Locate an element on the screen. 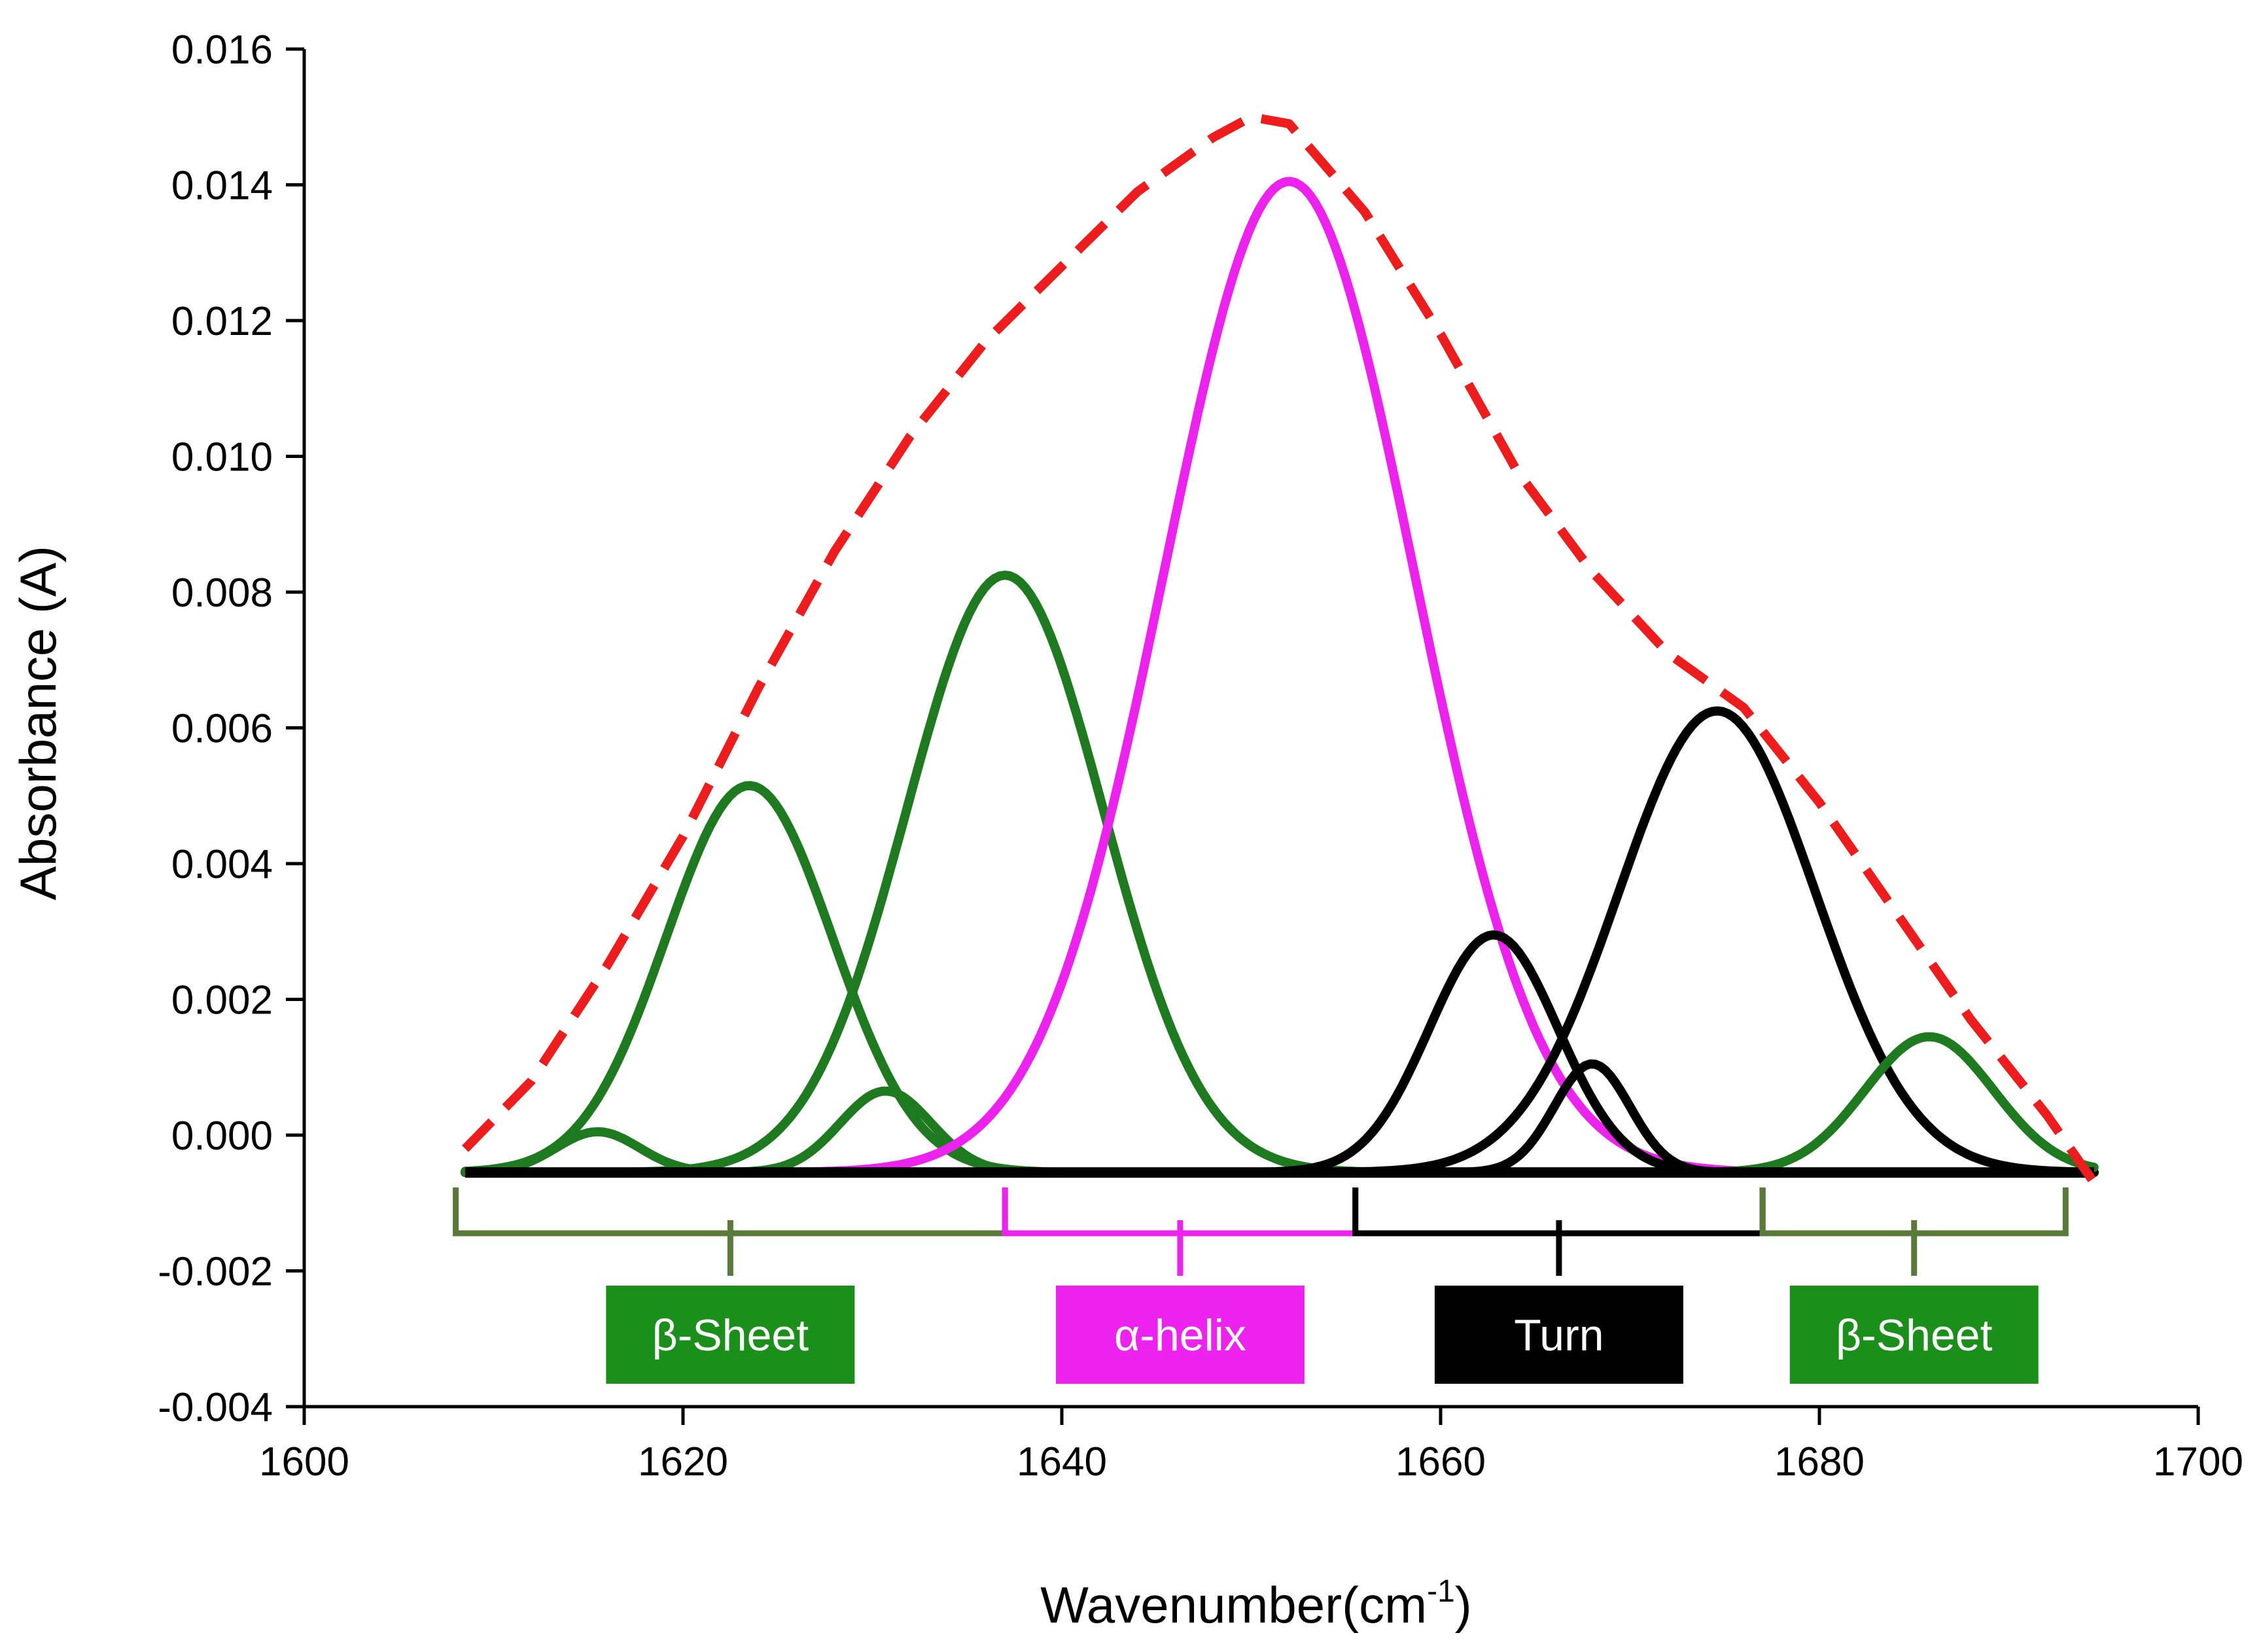 This screenshot has height=1652, width=2261. region-brace-helix is located at coordinates (1180, 1231).